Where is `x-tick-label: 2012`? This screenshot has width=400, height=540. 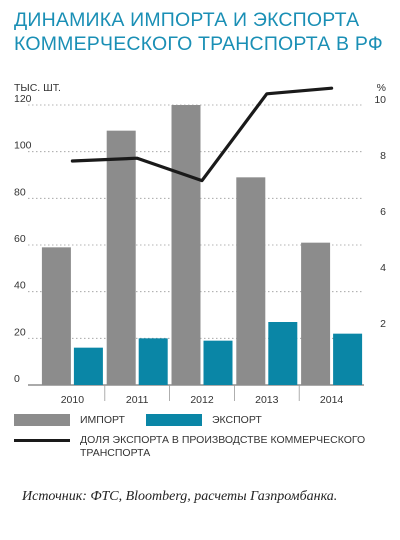 x-tick-label: 2012 is located at coordinates (202, 400).